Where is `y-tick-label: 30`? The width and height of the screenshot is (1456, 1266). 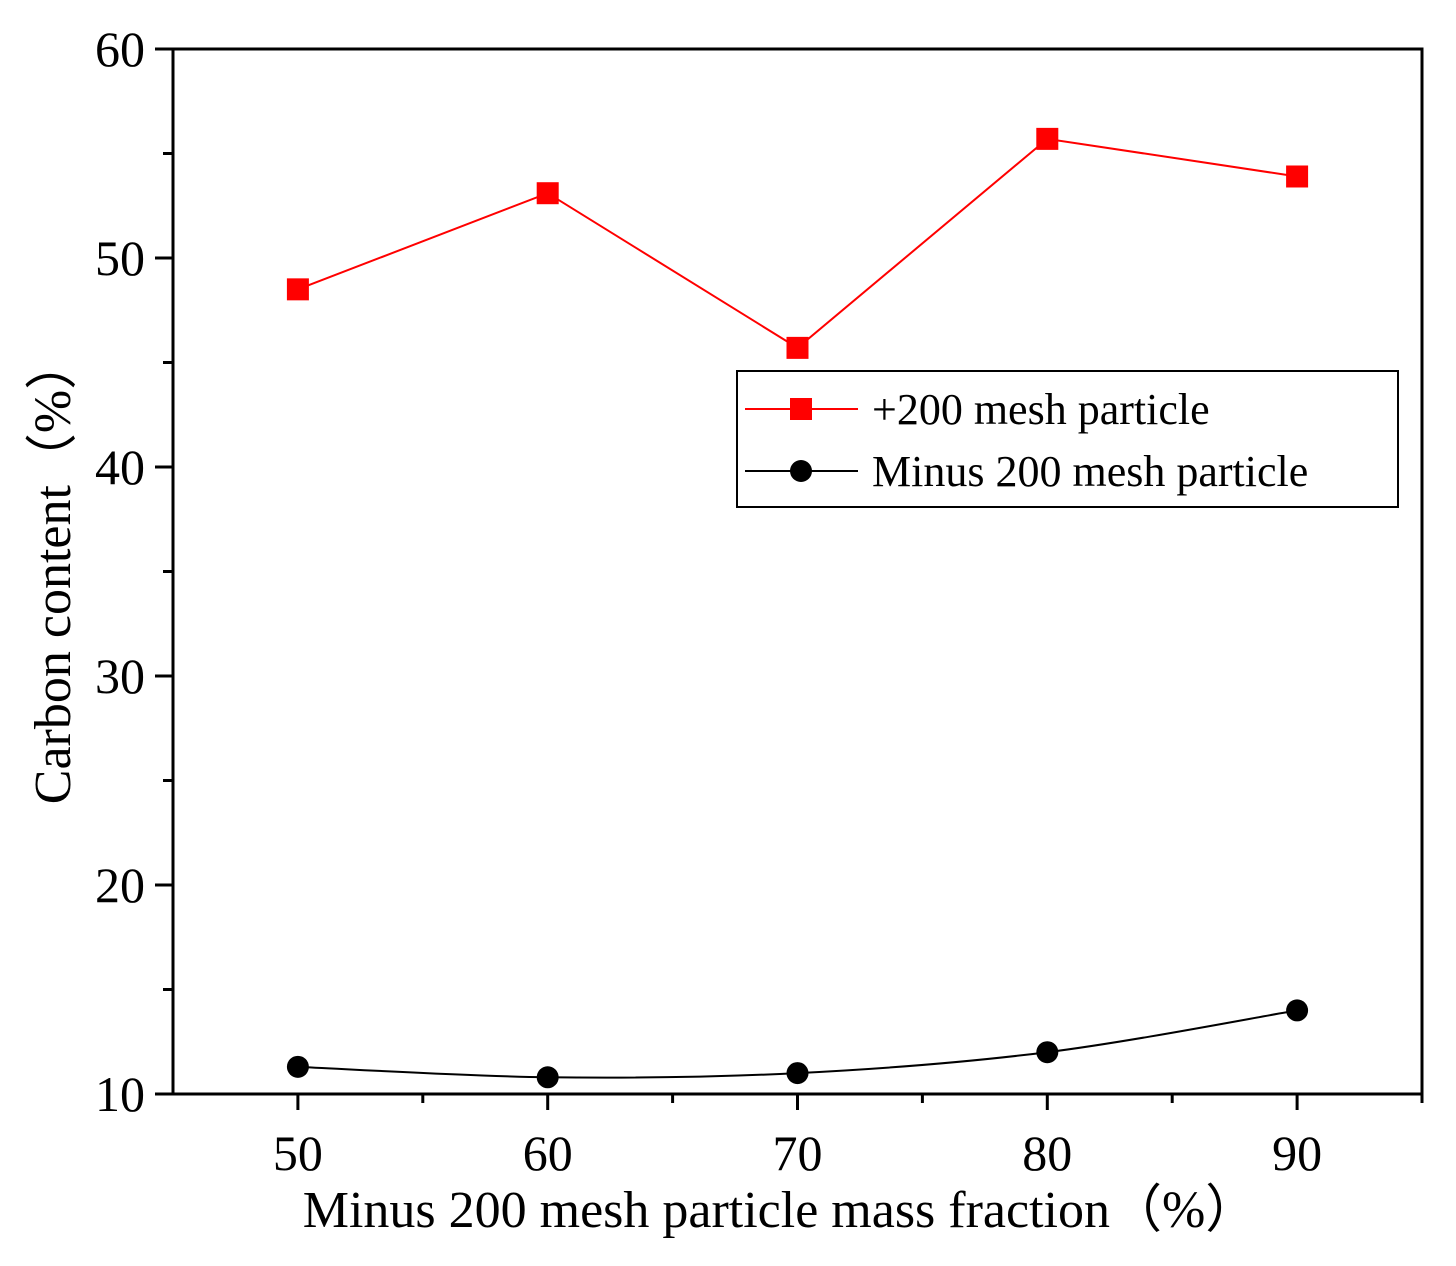 y-tick-label: 30 is located at coordinates (120, 676).